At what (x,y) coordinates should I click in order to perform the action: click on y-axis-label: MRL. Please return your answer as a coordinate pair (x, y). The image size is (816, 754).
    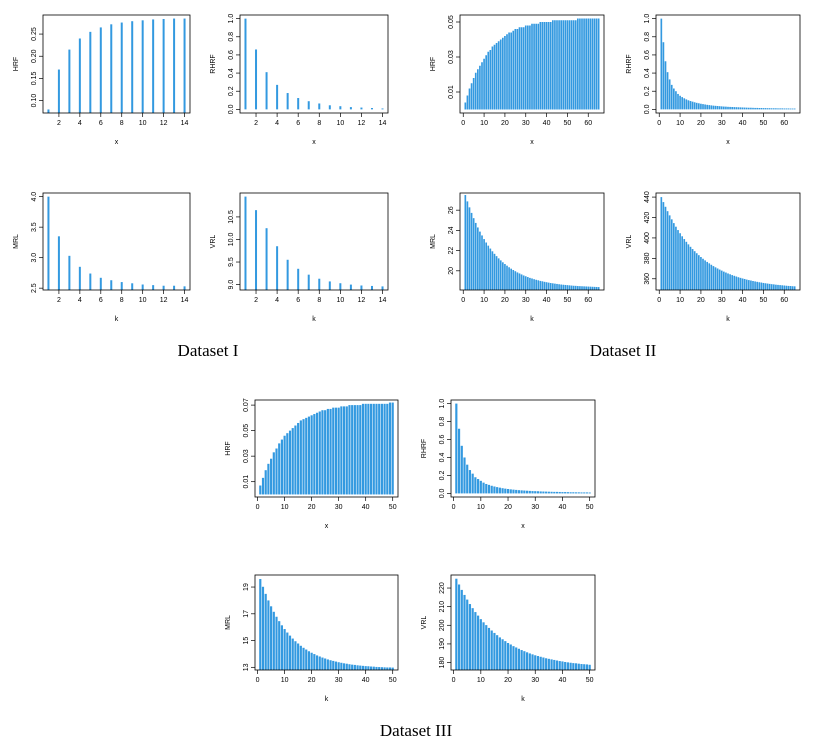
    Looking at the image, I should click on (228, 622).